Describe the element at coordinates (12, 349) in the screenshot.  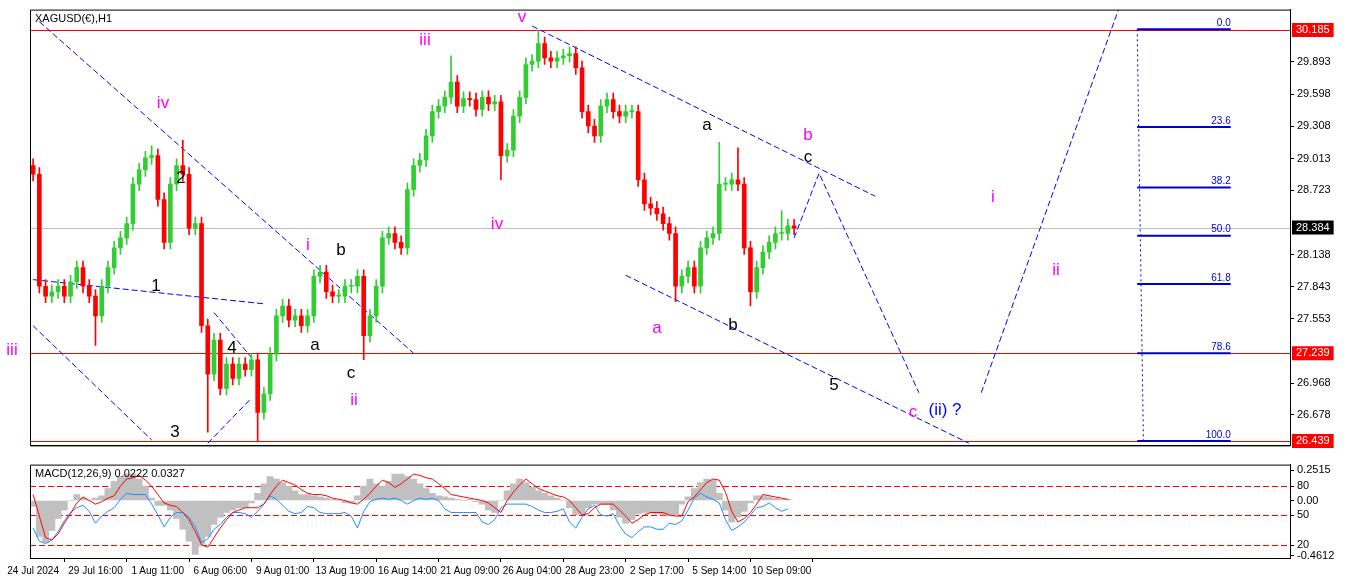
I see `text: iii` at that location.